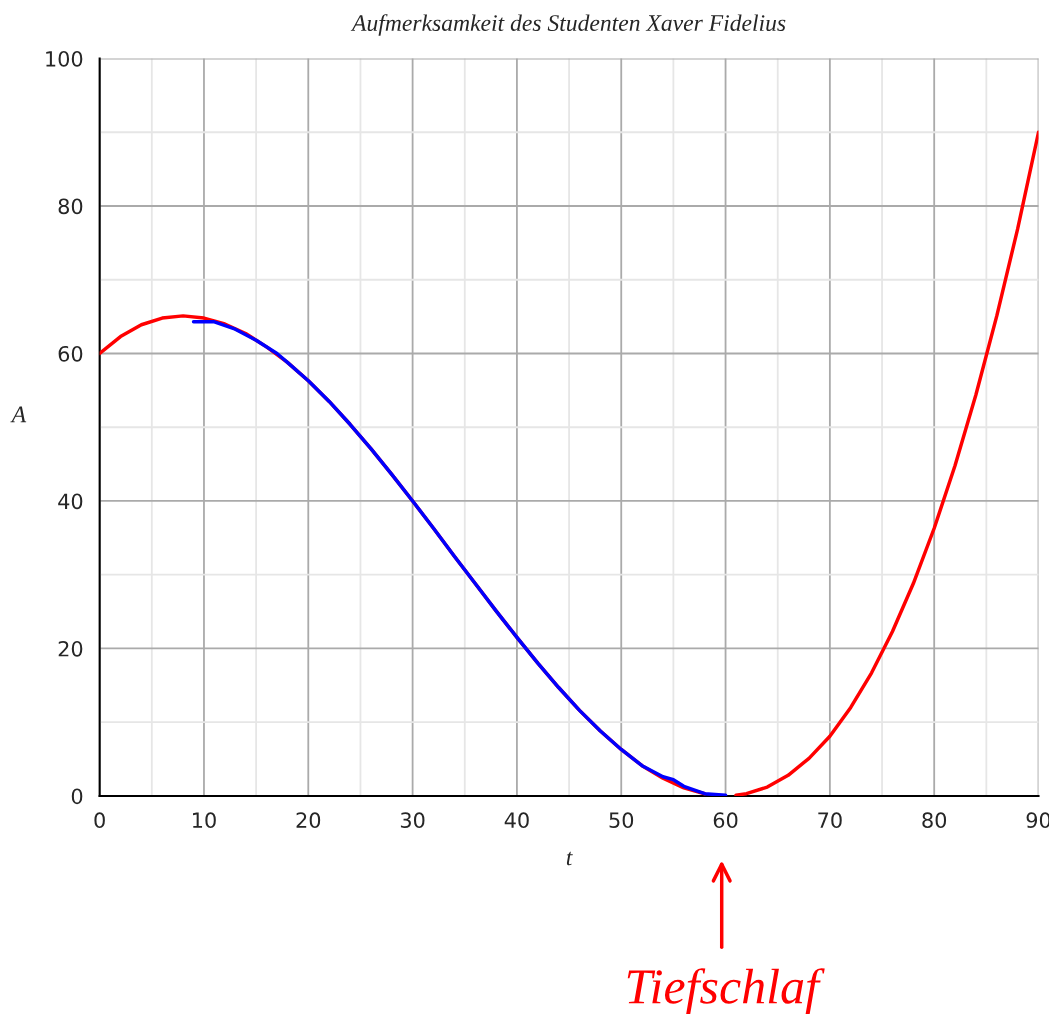 Image resolution: width=1049 pixels, height=1027 pixels. What do you see at coordinates (569, 858) in the screenshot?
I see `x-axis-title: t` at bounding box center [569, 858].